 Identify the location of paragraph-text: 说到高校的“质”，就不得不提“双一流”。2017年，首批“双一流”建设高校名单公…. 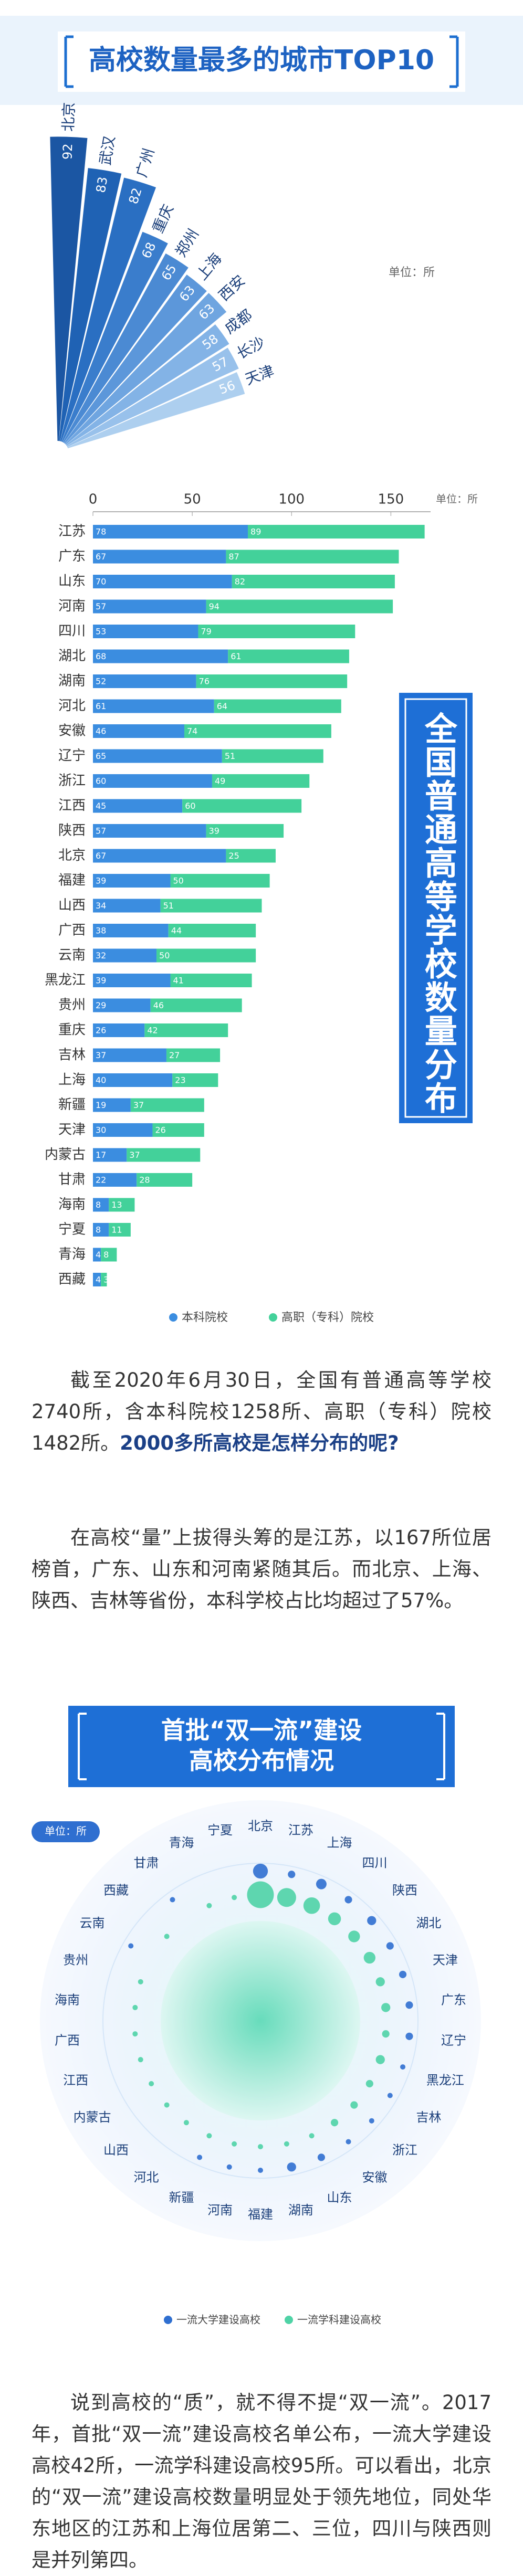
(261, 2481).